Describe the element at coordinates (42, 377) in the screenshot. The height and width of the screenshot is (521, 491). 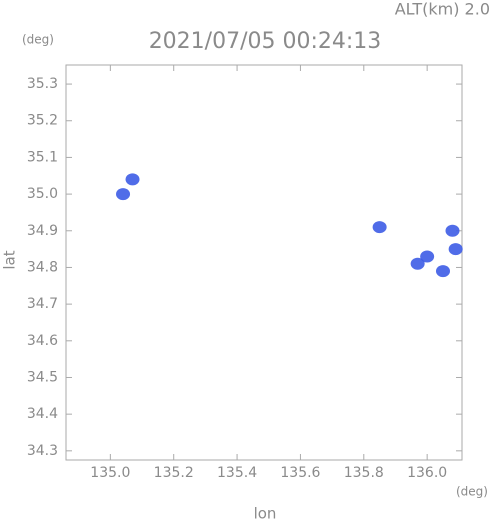
I see `y-tick-label: 34.5` at that location.